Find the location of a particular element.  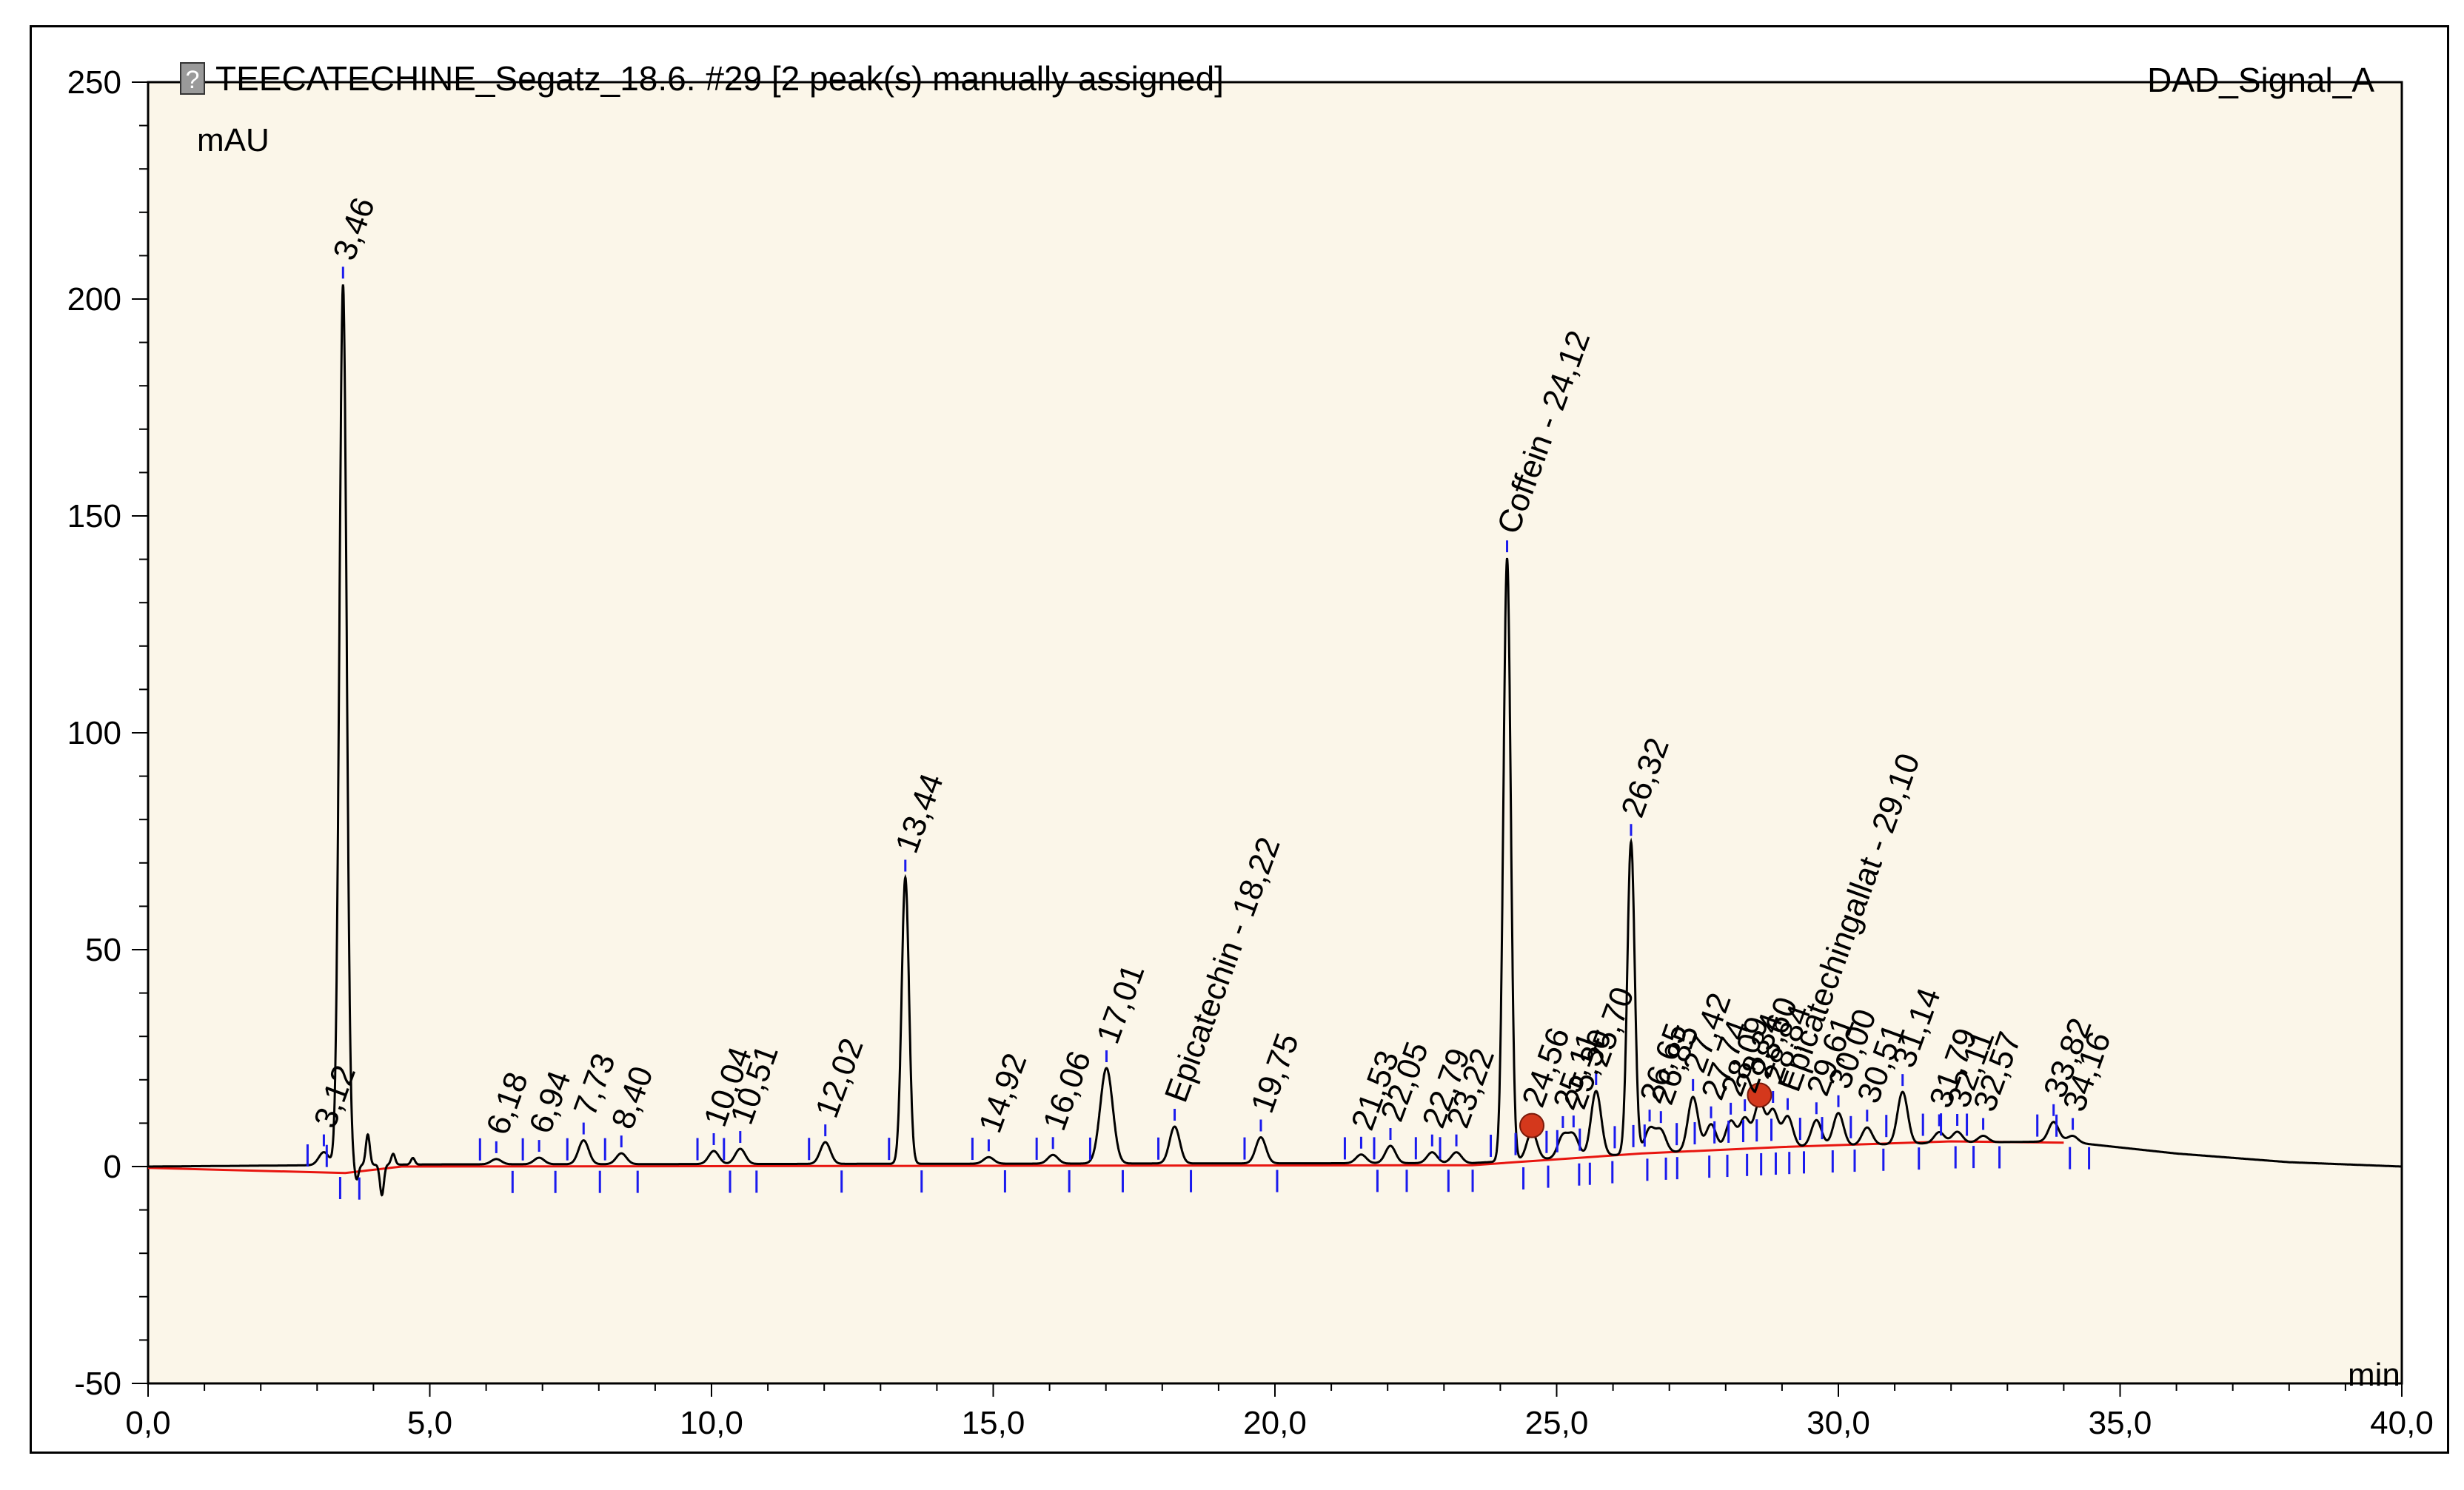

x-axis-unit: min is located at coordinates (2374, 1375).